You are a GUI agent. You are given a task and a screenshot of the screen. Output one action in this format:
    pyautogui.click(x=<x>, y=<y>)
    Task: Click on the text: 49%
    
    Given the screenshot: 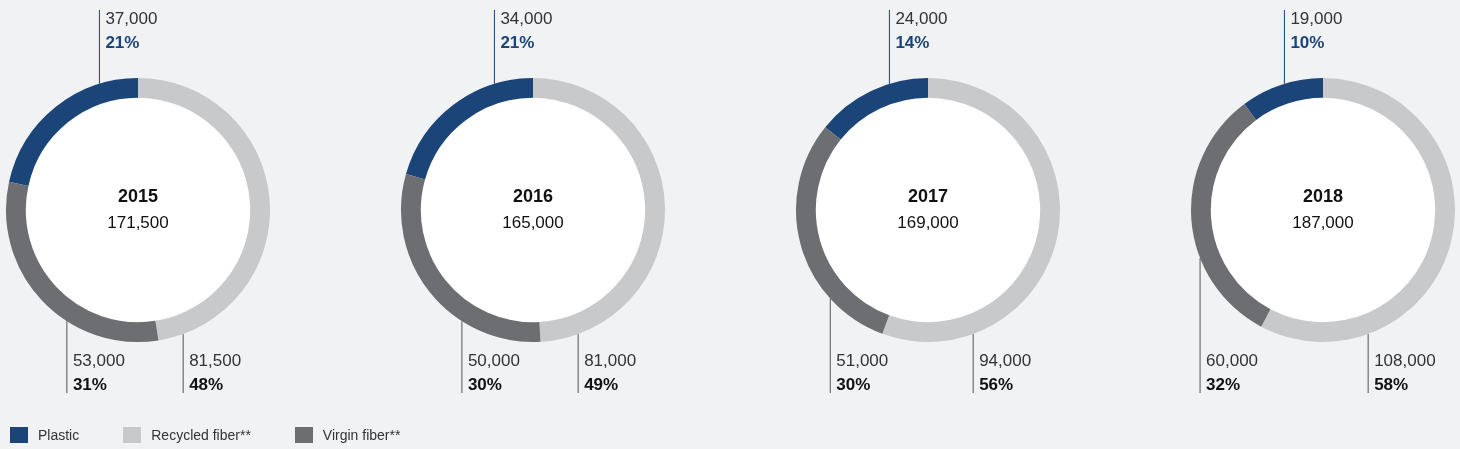 What is the action you would take?
    pyautogui.click(x=601, y=384)
    